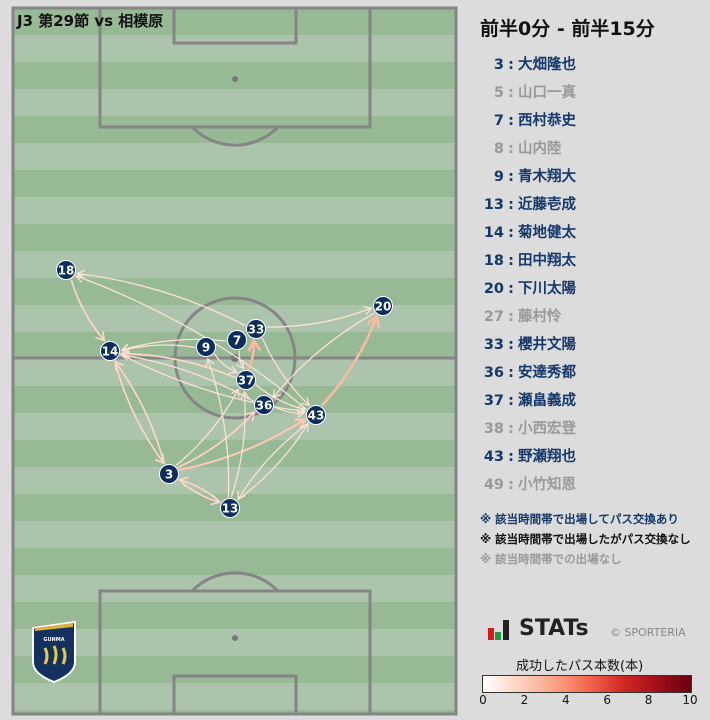 This screenshot has width=710, height=720. I want to click on player-number: 3, so click(498, 65).